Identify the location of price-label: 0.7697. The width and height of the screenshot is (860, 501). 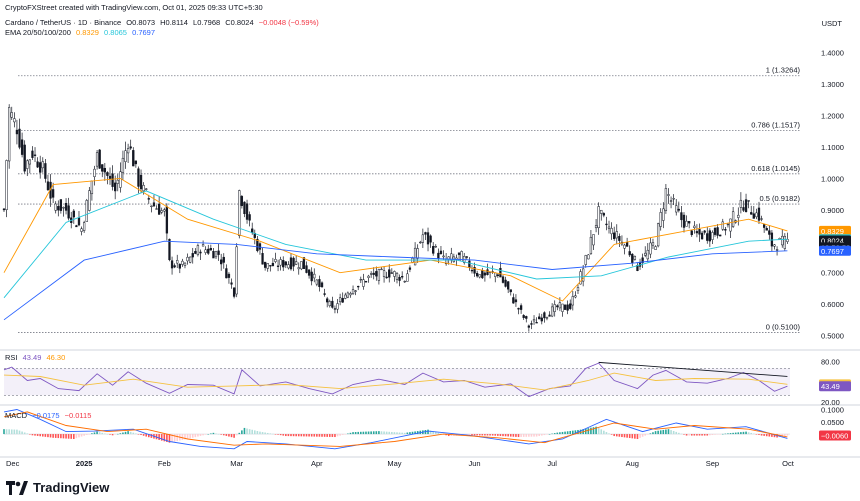
(832, 251).